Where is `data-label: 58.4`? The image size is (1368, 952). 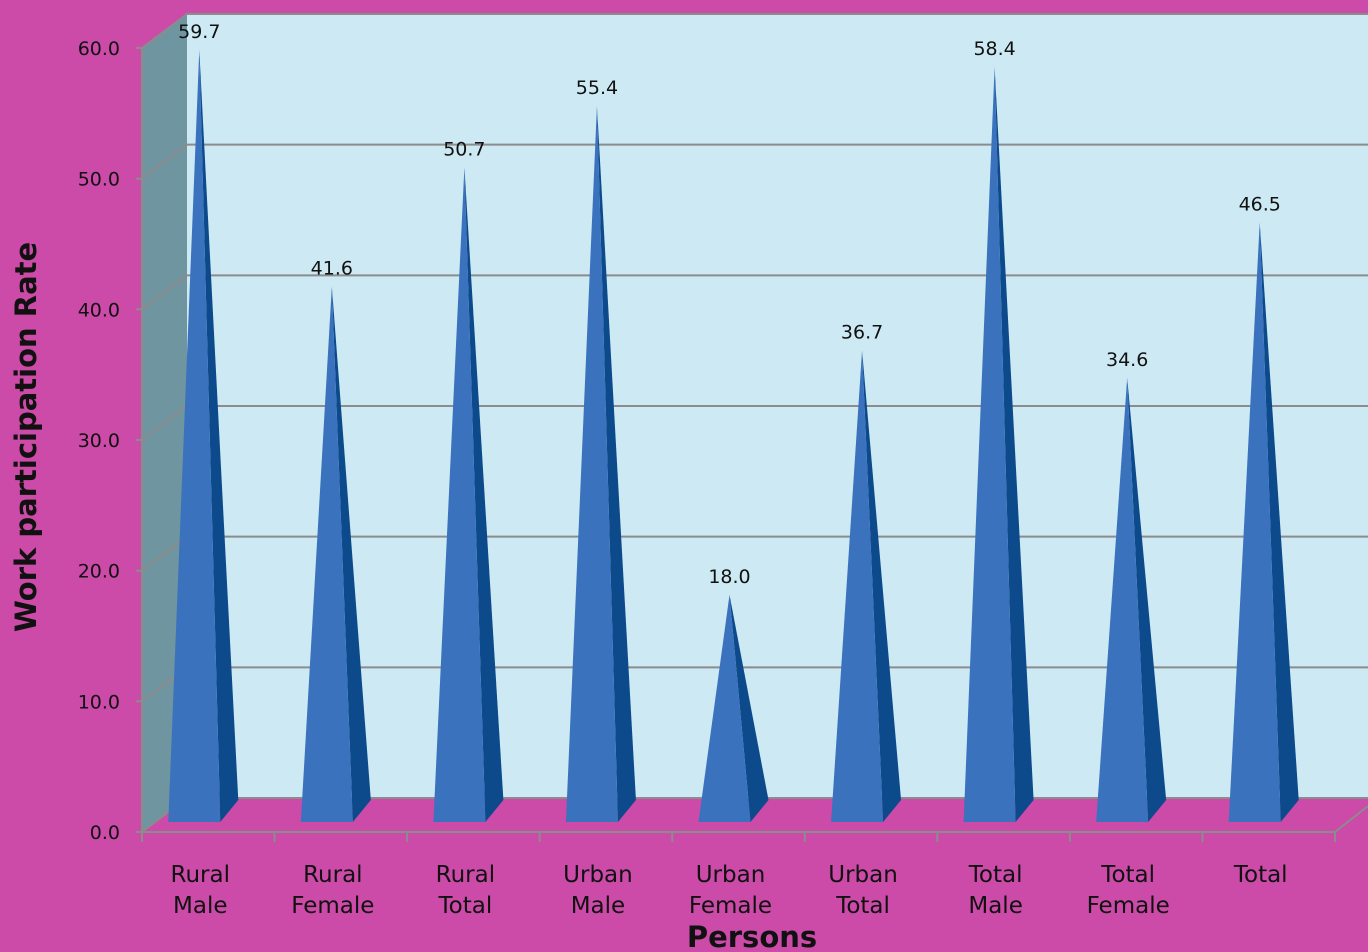 data-label: 58.4 is located at coordinates (994, 49).